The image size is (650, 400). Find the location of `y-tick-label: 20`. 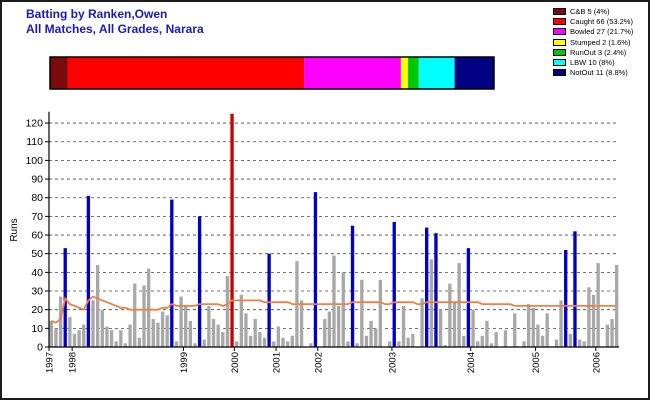

y-tick-label: 20 is located at coordinates (37, 310).